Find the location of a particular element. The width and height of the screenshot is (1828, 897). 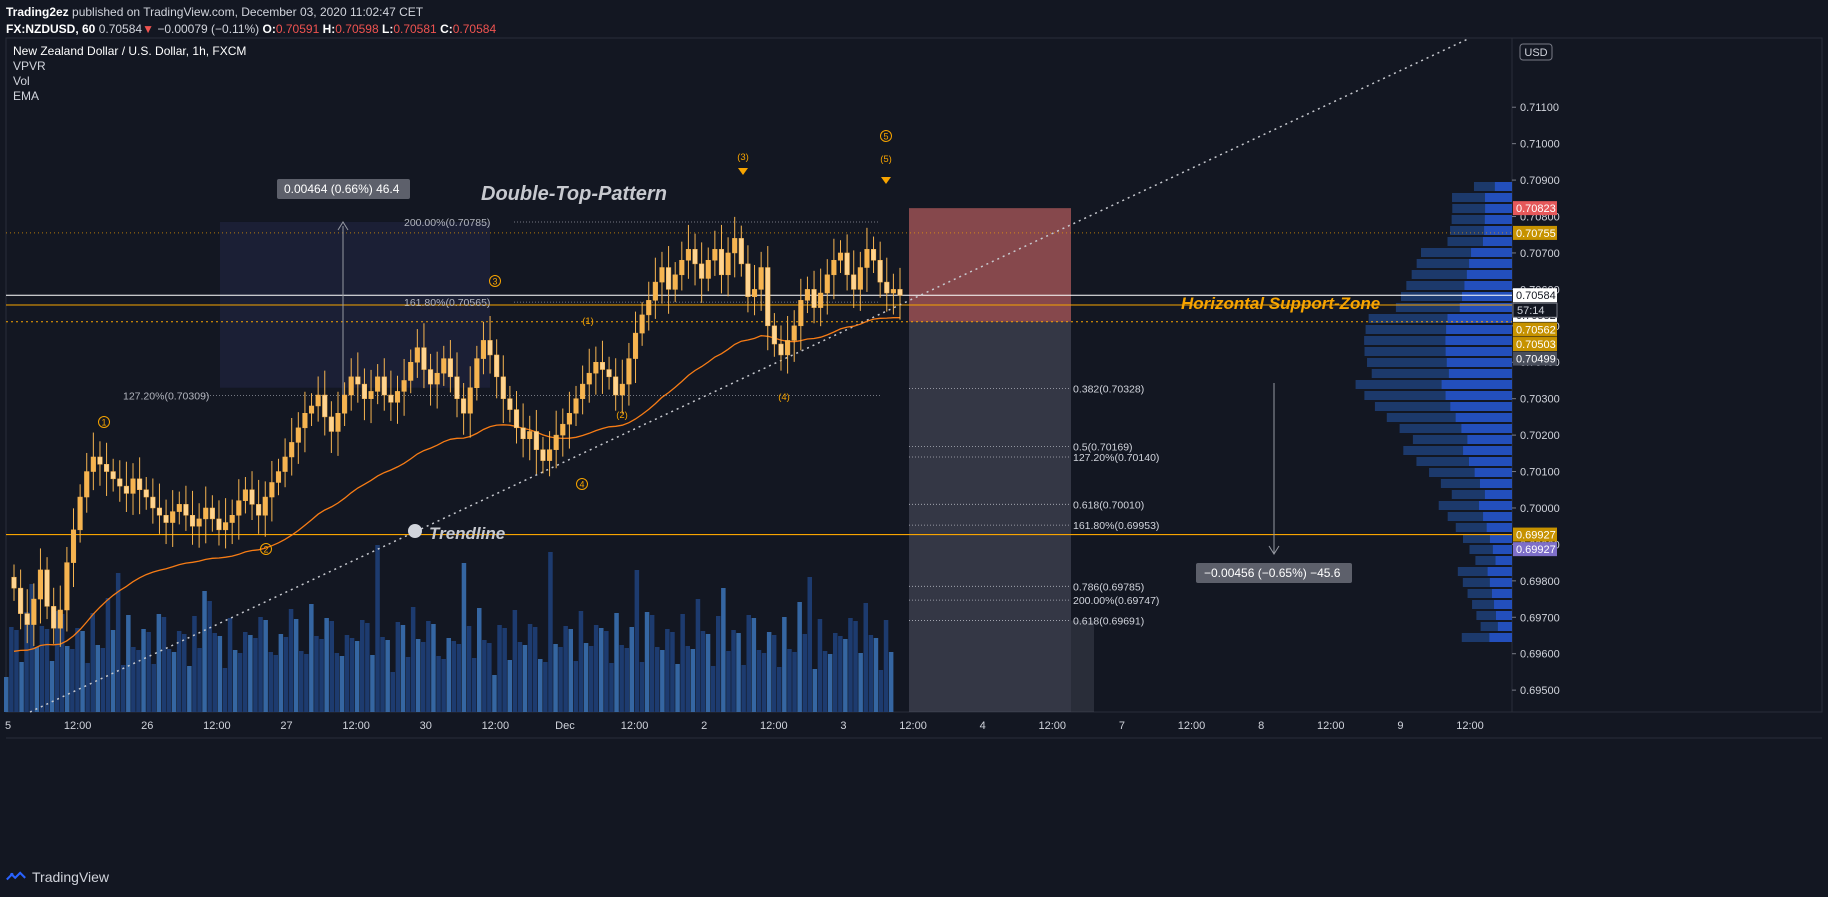

price-tick-label: 0.69700 is located at coordinates (1540, 618).